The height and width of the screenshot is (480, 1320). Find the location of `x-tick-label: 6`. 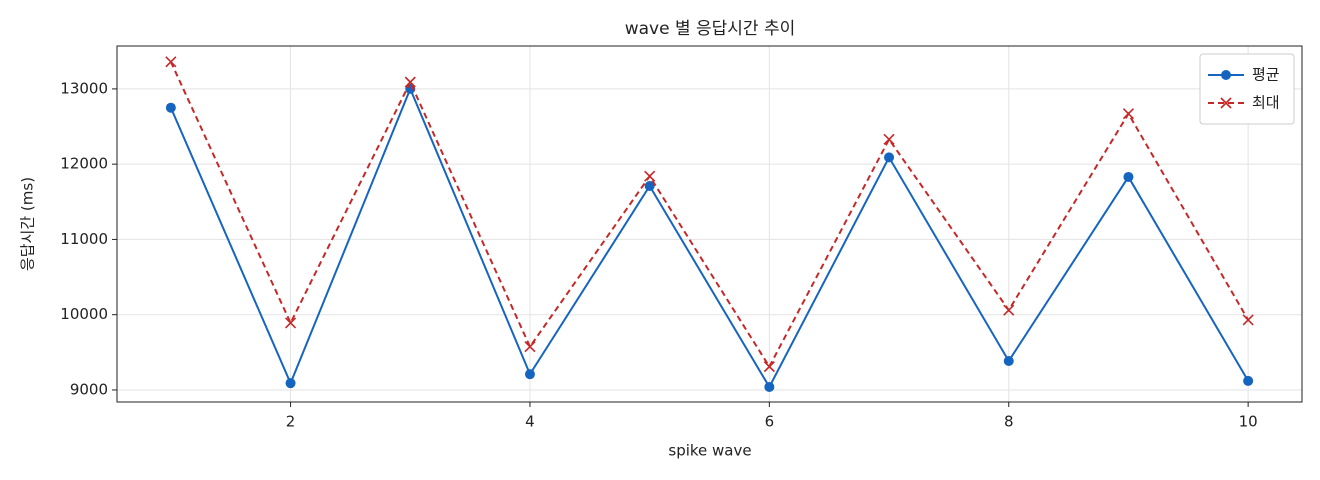

x-tick-label: 6 is located at coordinates (770, 422).